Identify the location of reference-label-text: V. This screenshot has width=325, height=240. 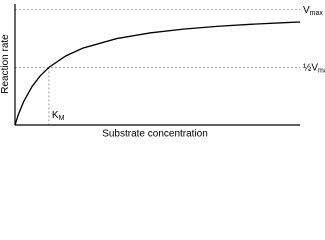
(306, 10).